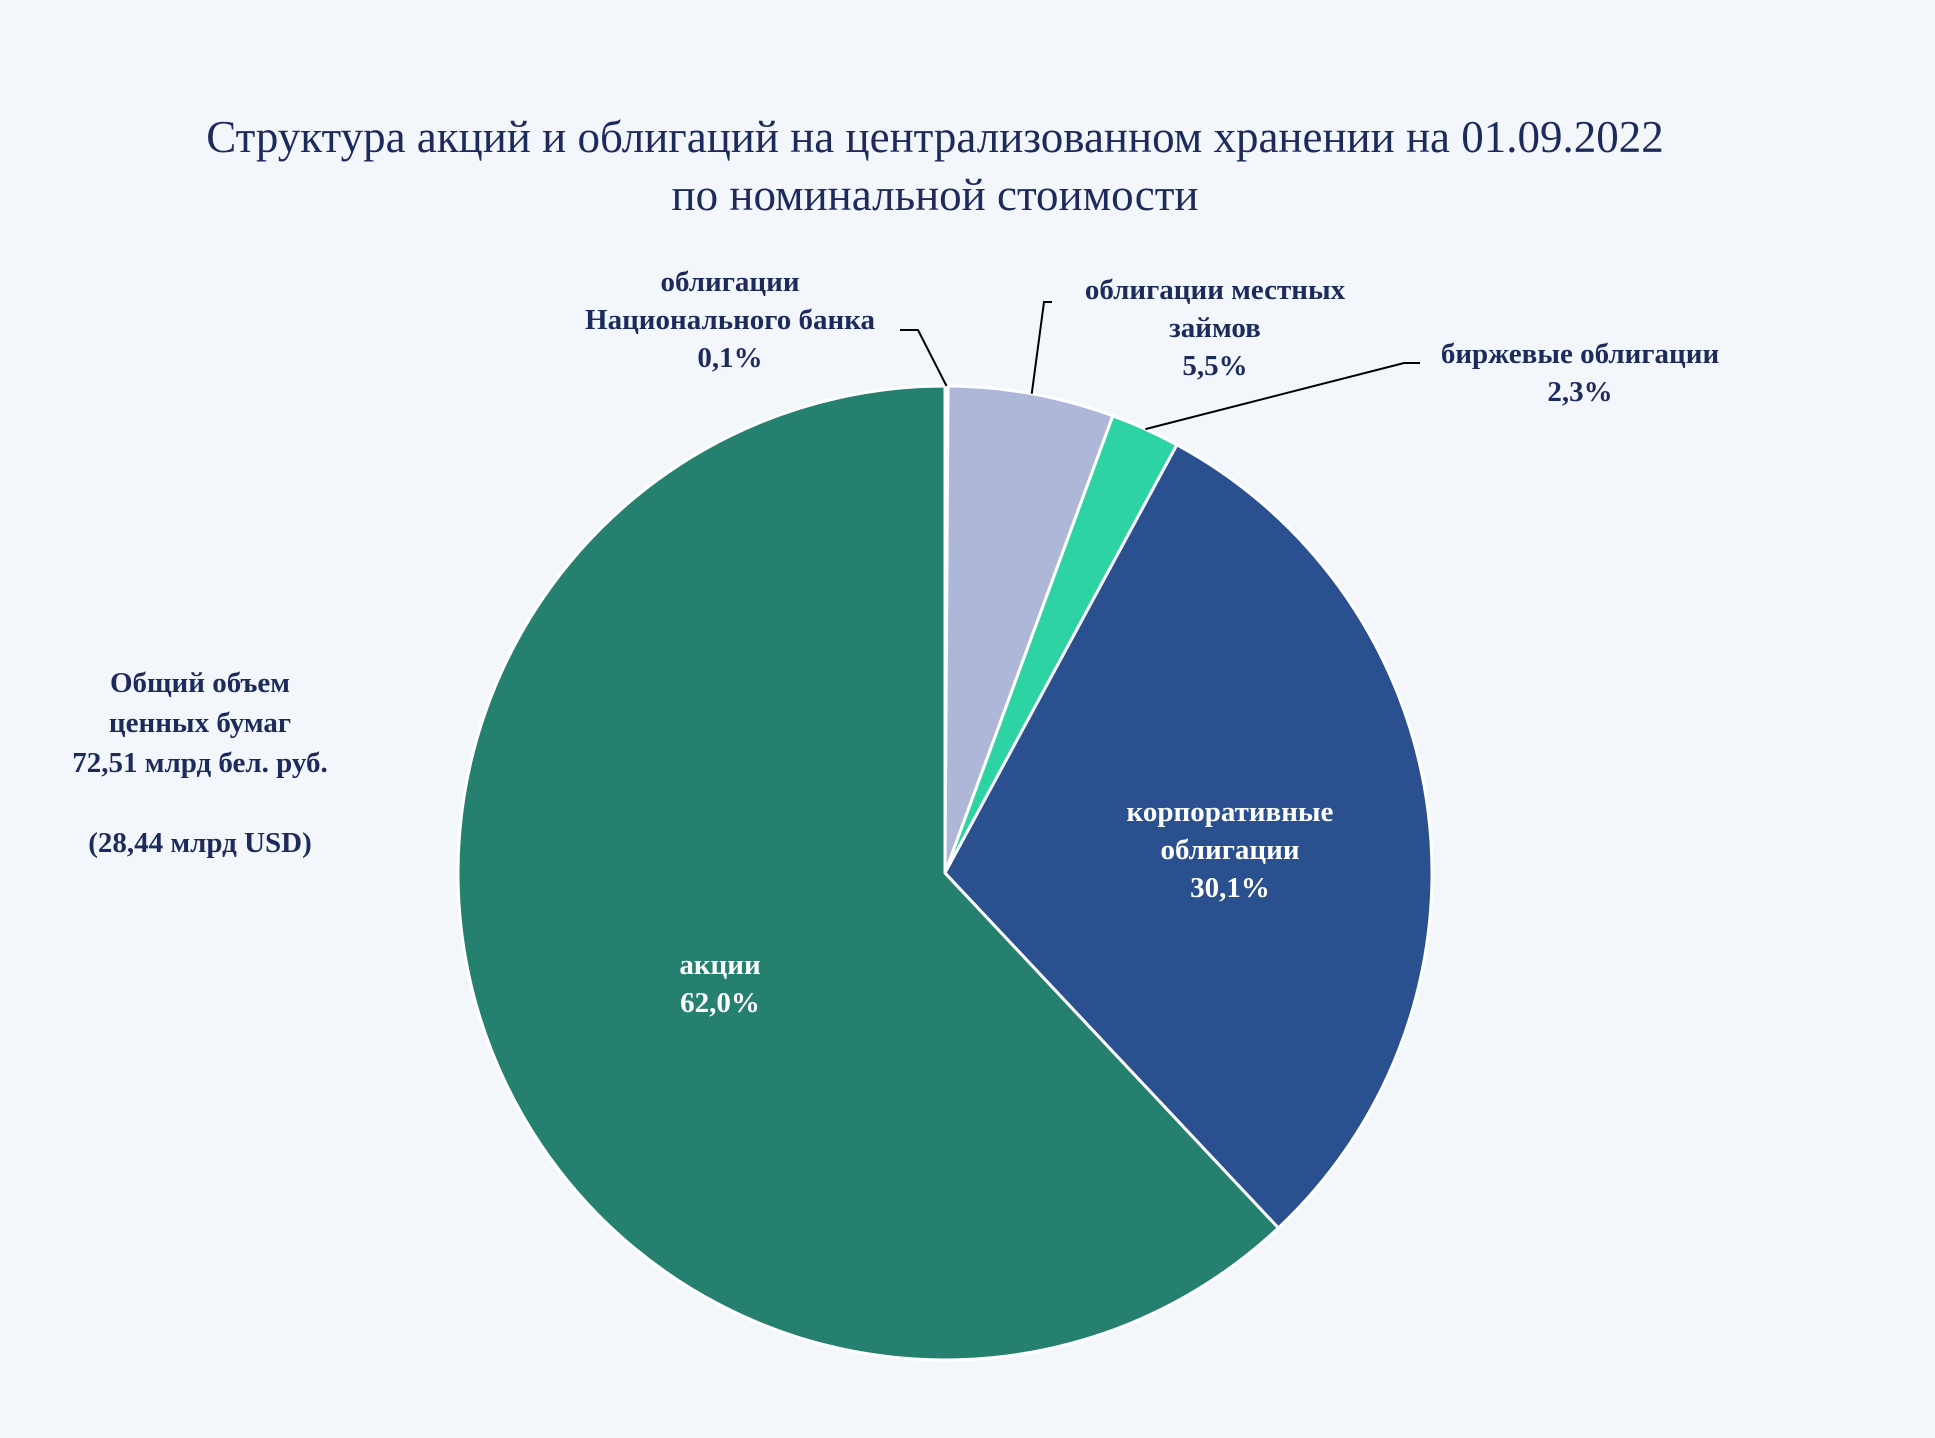 This screenshot has width=1935, height=1438. Describe the element at coordinates (730, 358) in the screenshot. I see `slice-value-label: 0,1%` at that location.